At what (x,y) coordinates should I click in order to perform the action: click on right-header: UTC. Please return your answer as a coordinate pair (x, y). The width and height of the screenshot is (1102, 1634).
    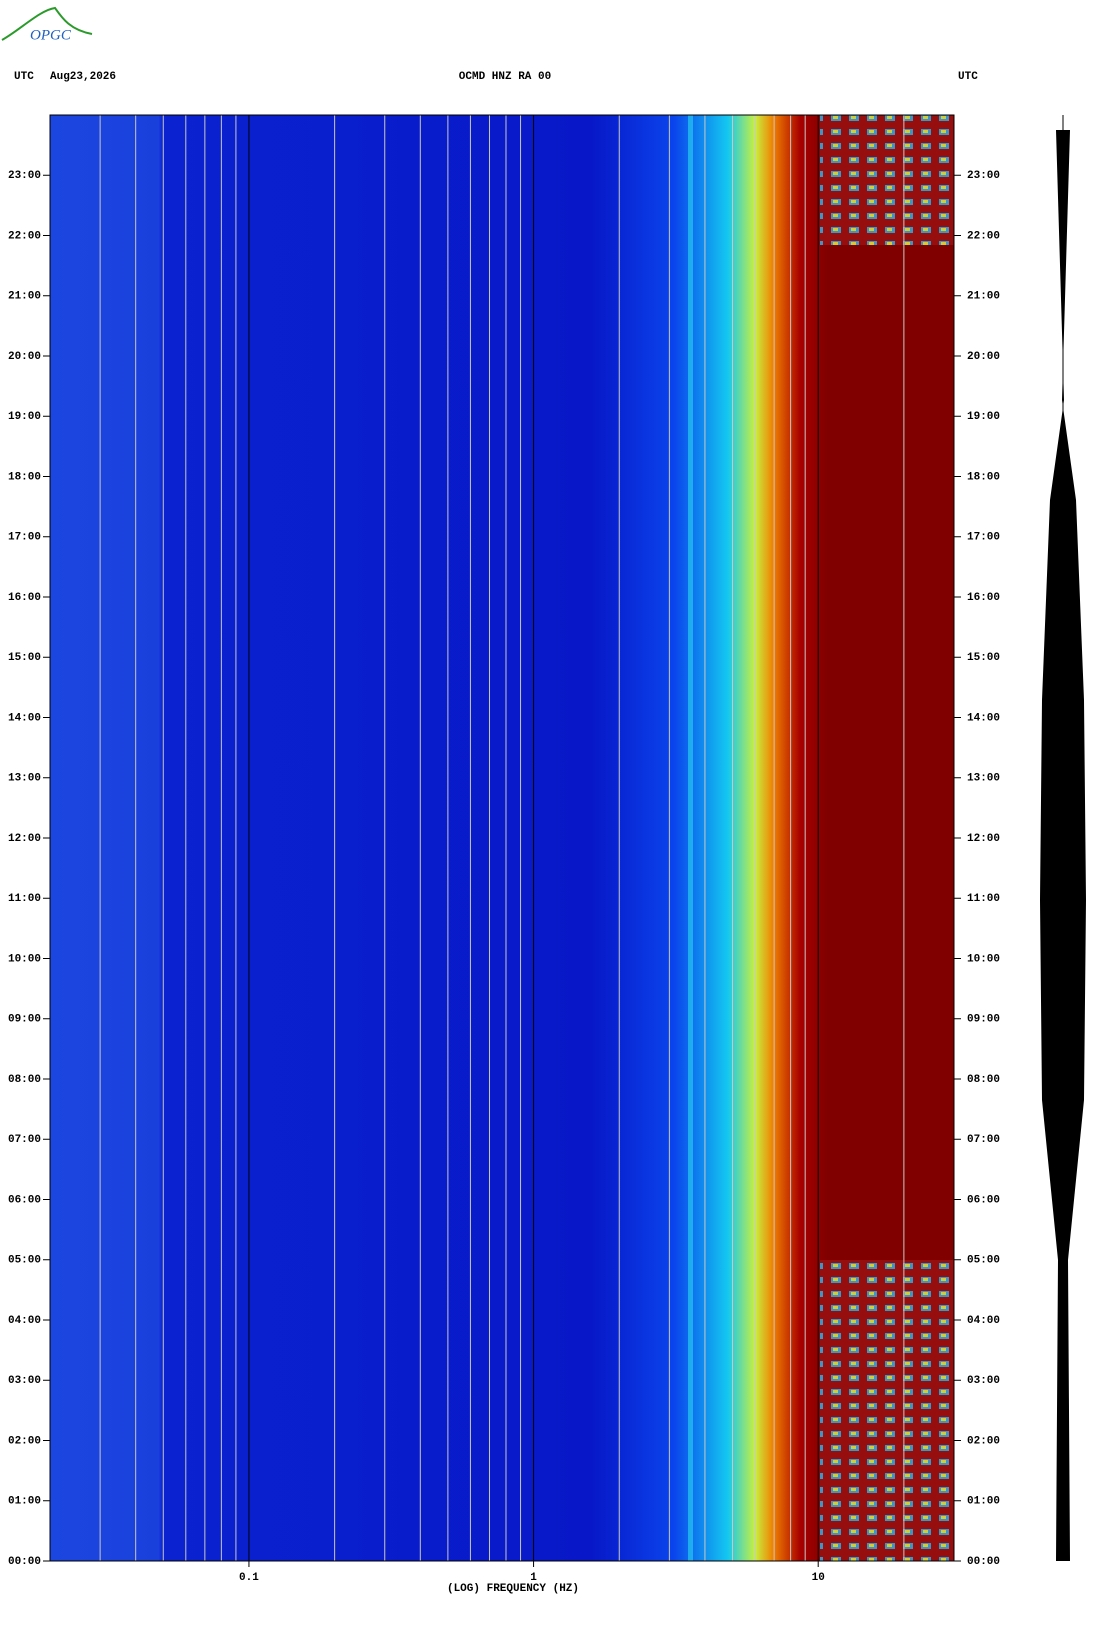
    Looking at the image, I should click on (968, 77).